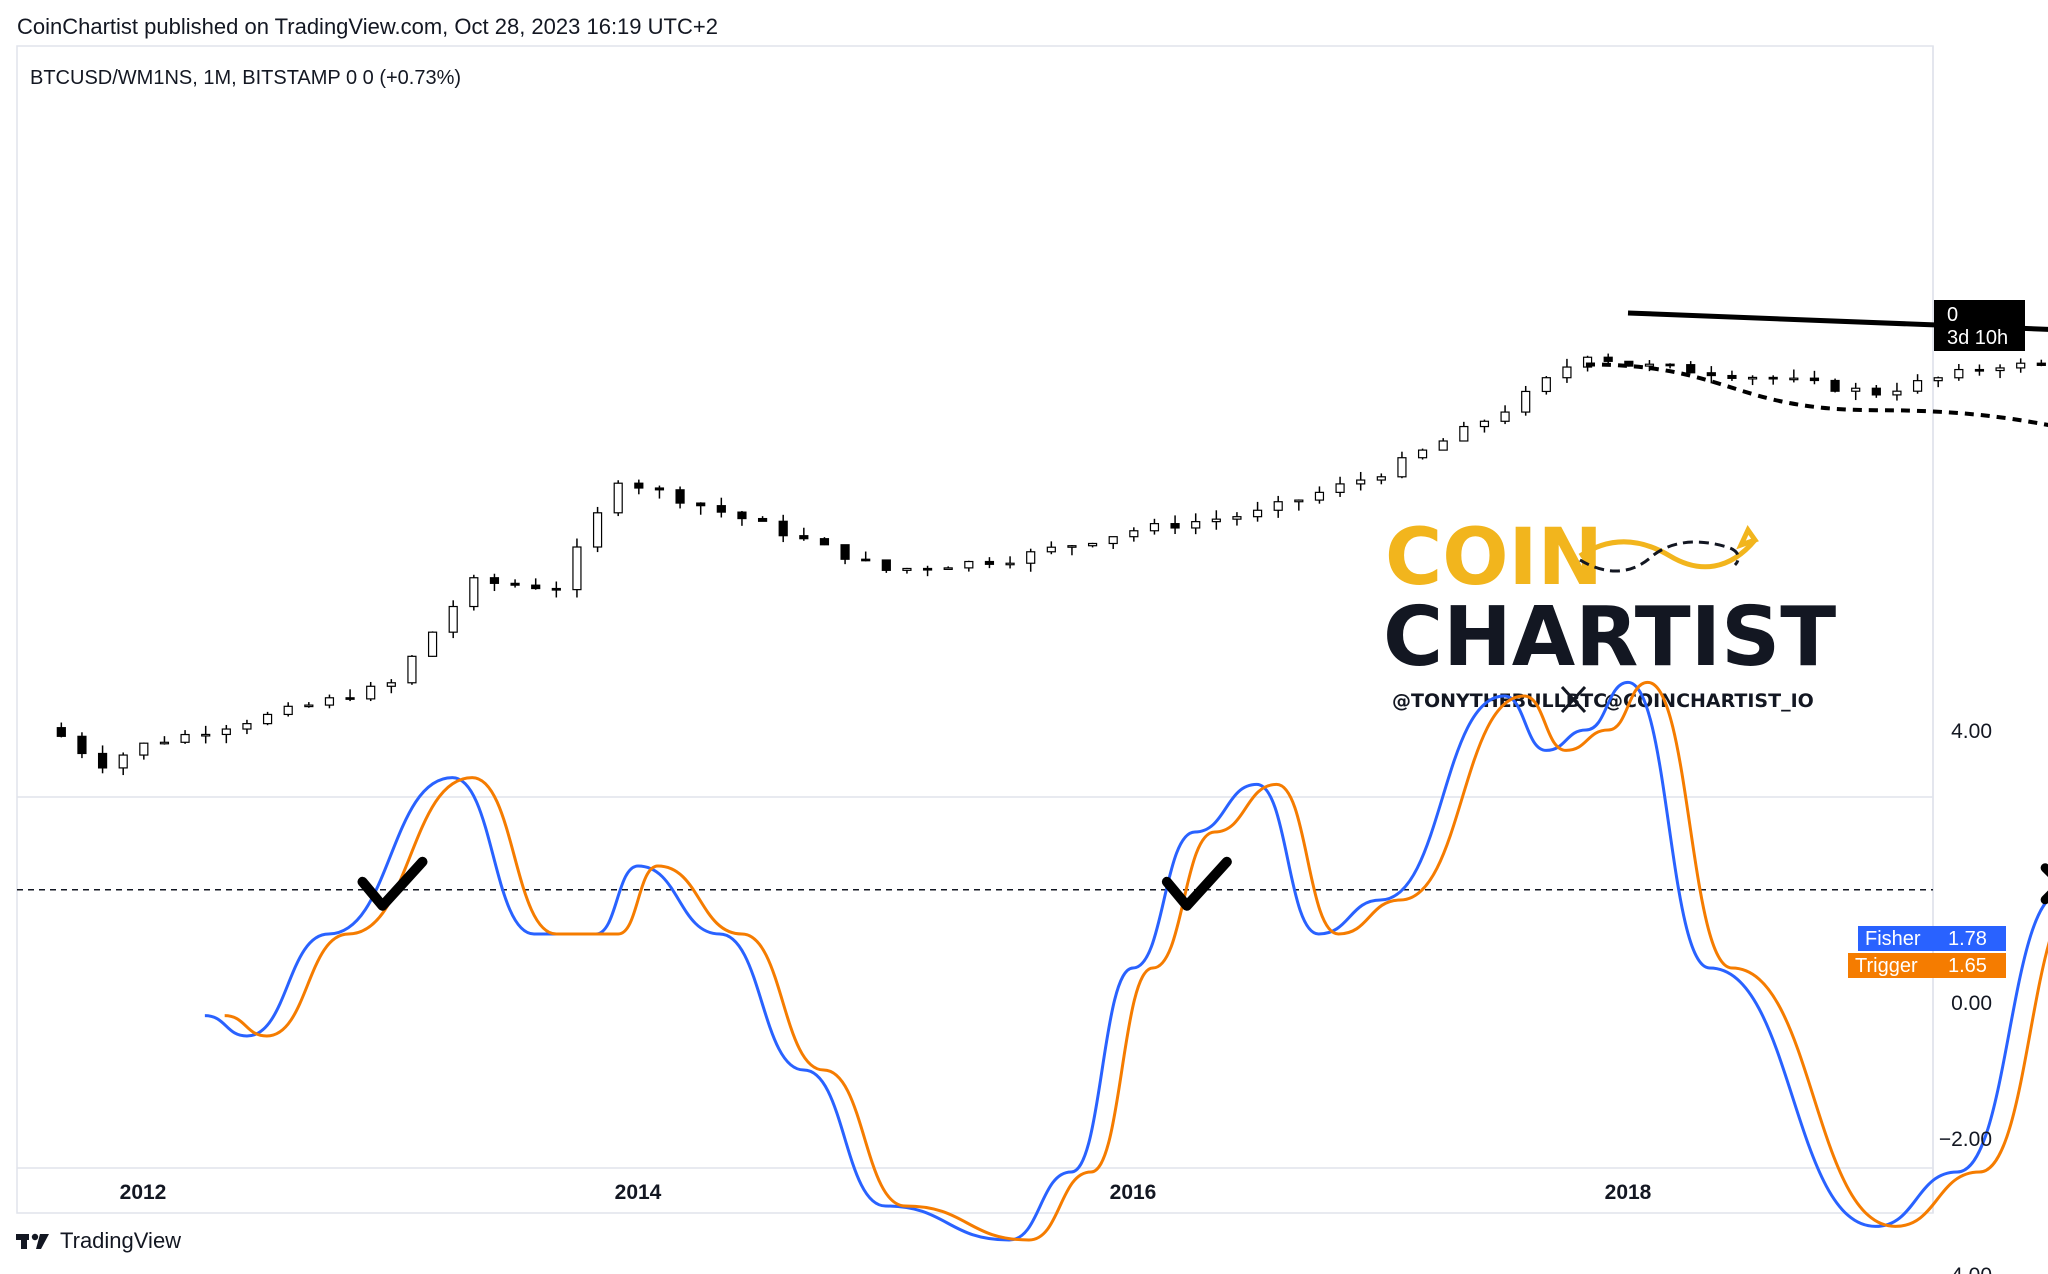 The image size is (2048, 1274). What do you see at coordinates (1628, 1192) in the screenshot?
I see `time-tick-2018: 2018` at bounding box center [1628, 1192].